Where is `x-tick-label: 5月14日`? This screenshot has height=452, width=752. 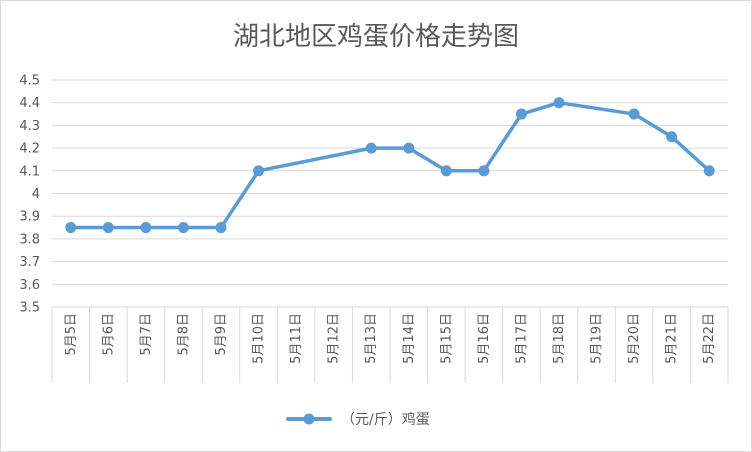 x-tick-label: 5月14日 is located at coordinates (409, 338).